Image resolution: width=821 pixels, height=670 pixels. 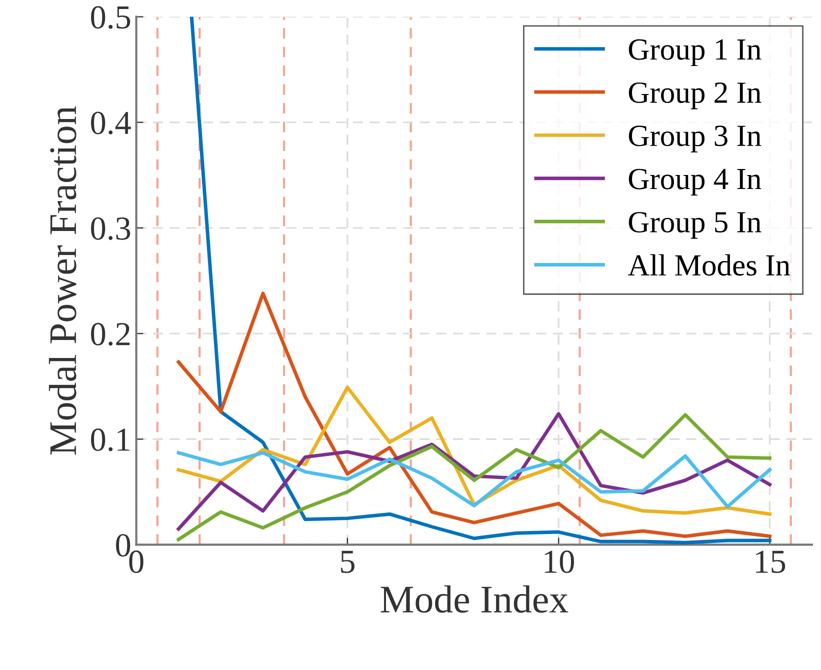 What do you see at coordinates (110, 334) in the screenshot?
I see `y-tick-label: 0.2` at bounding box center [110, 334].